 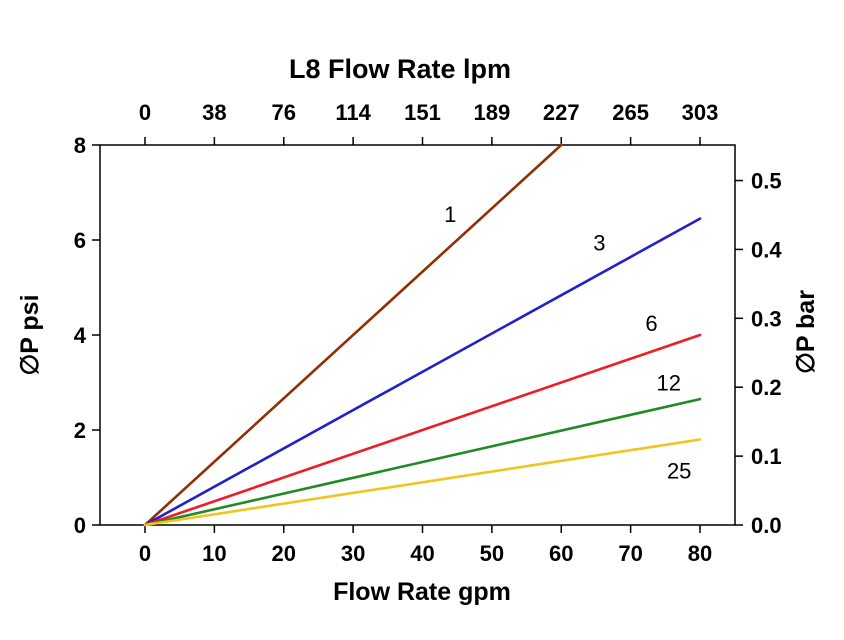 I want to click on left-axis-tick-label: 6, so click(x=80, y=240).